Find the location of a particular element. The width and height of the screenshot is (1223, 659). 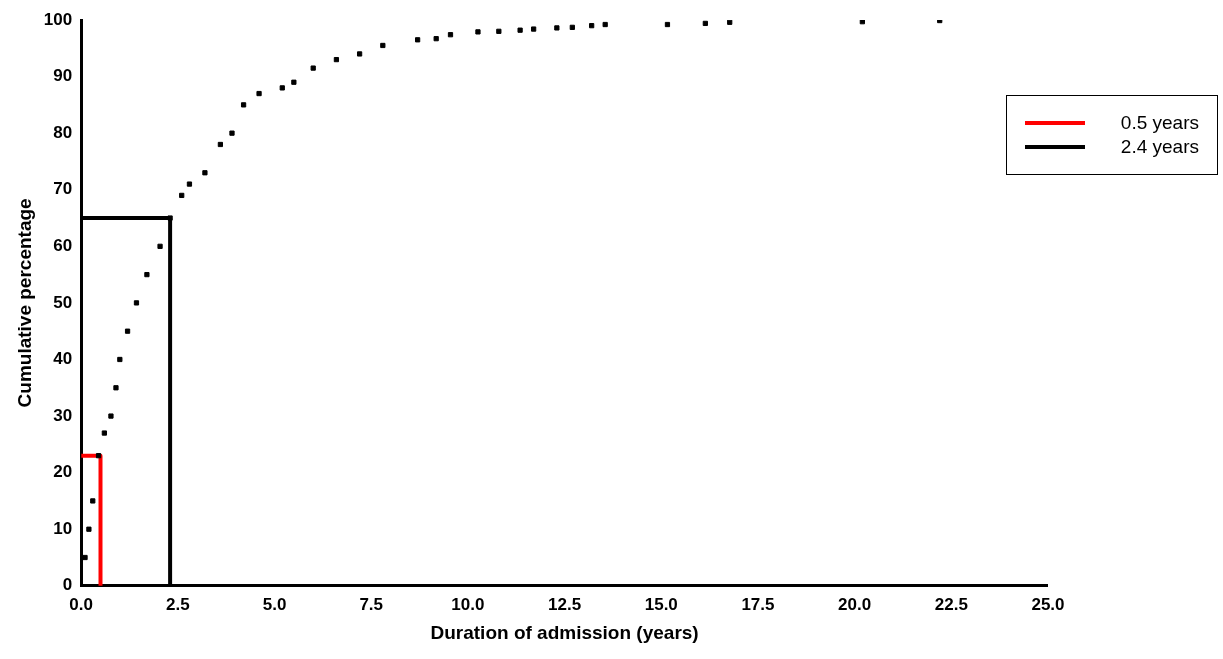

y-tick-label: 20 is located at coordinates (63, 472).